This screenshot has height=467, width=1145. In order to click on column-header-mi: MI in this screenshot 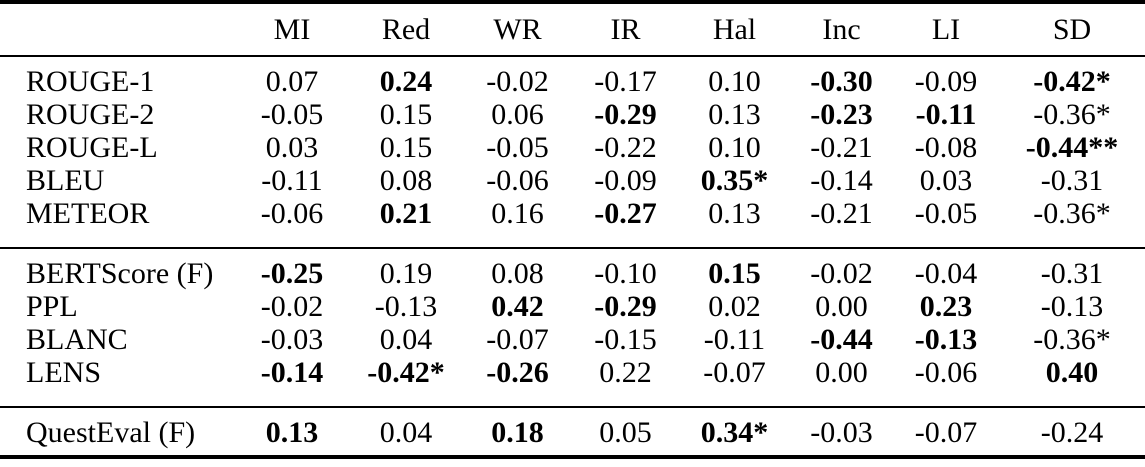, I will do `click(292, 29)`.